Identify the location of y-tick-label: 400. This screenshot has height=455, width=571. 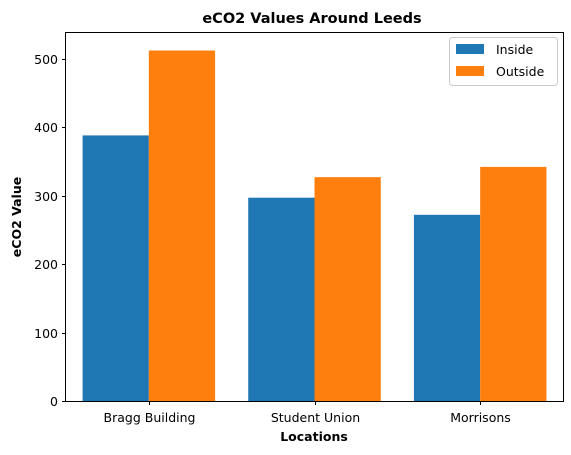
(46, 127).